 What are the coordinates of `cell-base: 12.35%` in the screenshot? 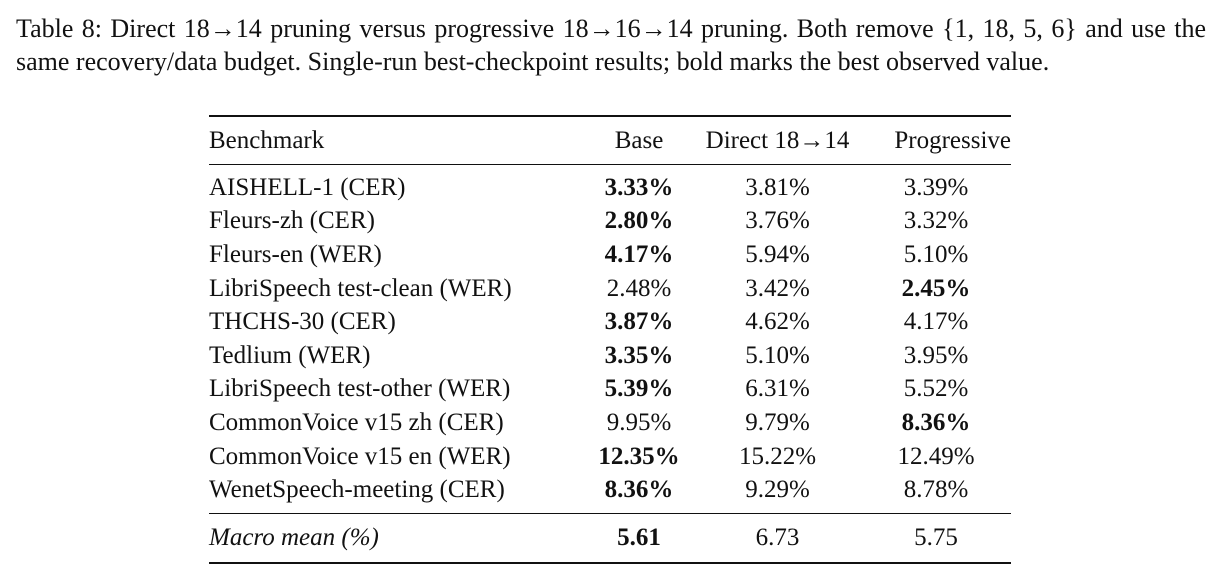 It's located at (639, 456).